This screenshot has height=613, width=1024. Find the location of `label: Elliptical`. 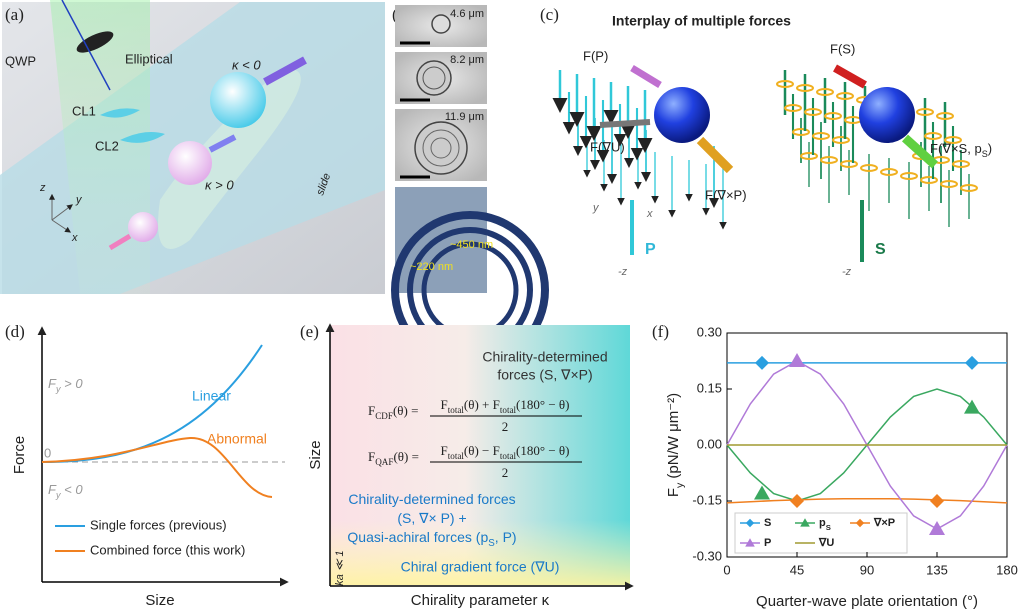

label: Elliptical is located at coordinates (149, 58).